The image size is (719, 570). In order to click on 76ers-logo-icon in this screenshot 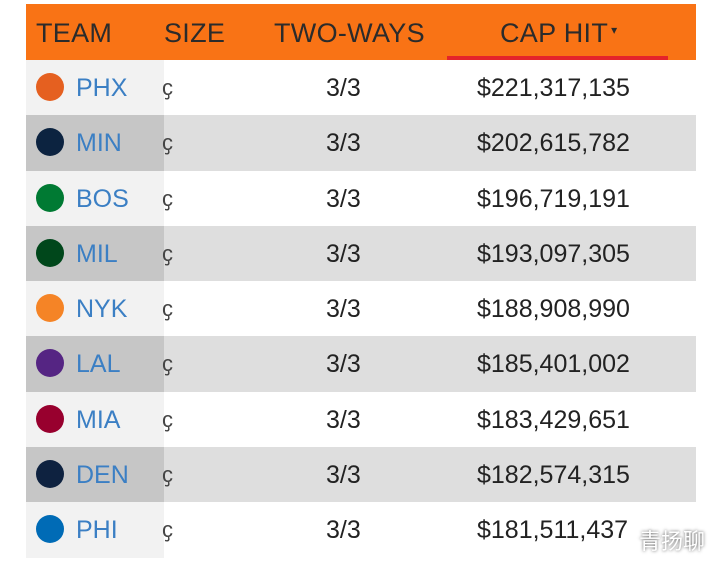, I will do `click(50, 529)`.